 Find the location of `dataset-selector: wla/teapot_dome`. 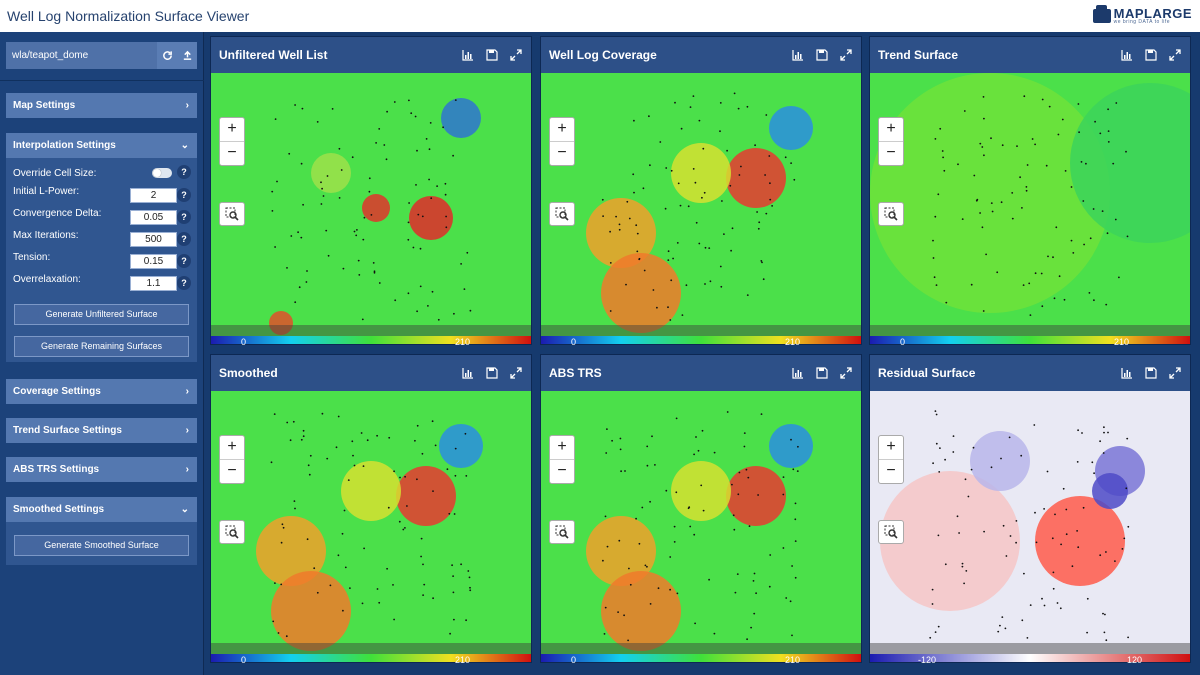

dataset-selector: wla/teapot_dome is located at coordinates (101, 55).